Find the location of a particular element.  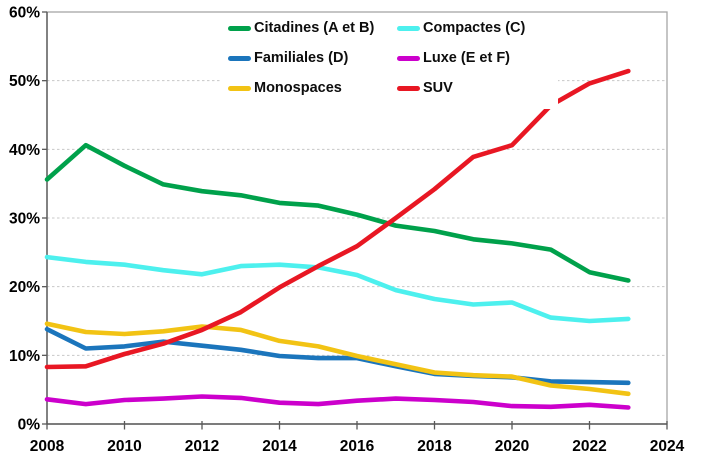

x-axis-tick-label: 2008 is located at coordinates (47, 446).